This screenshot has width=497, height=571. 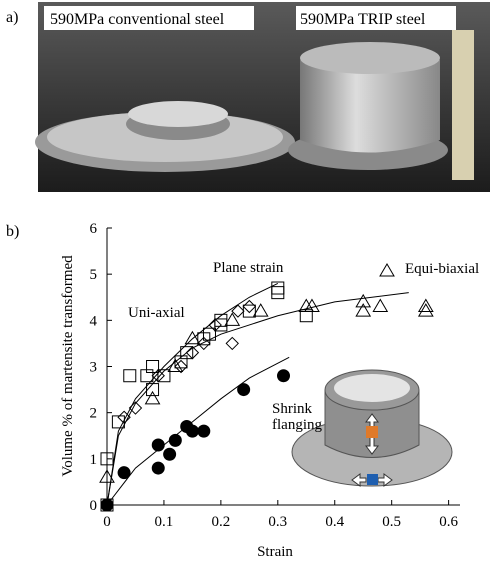 I want to click on series-name: Plane strain, so click(x=248, y=268).